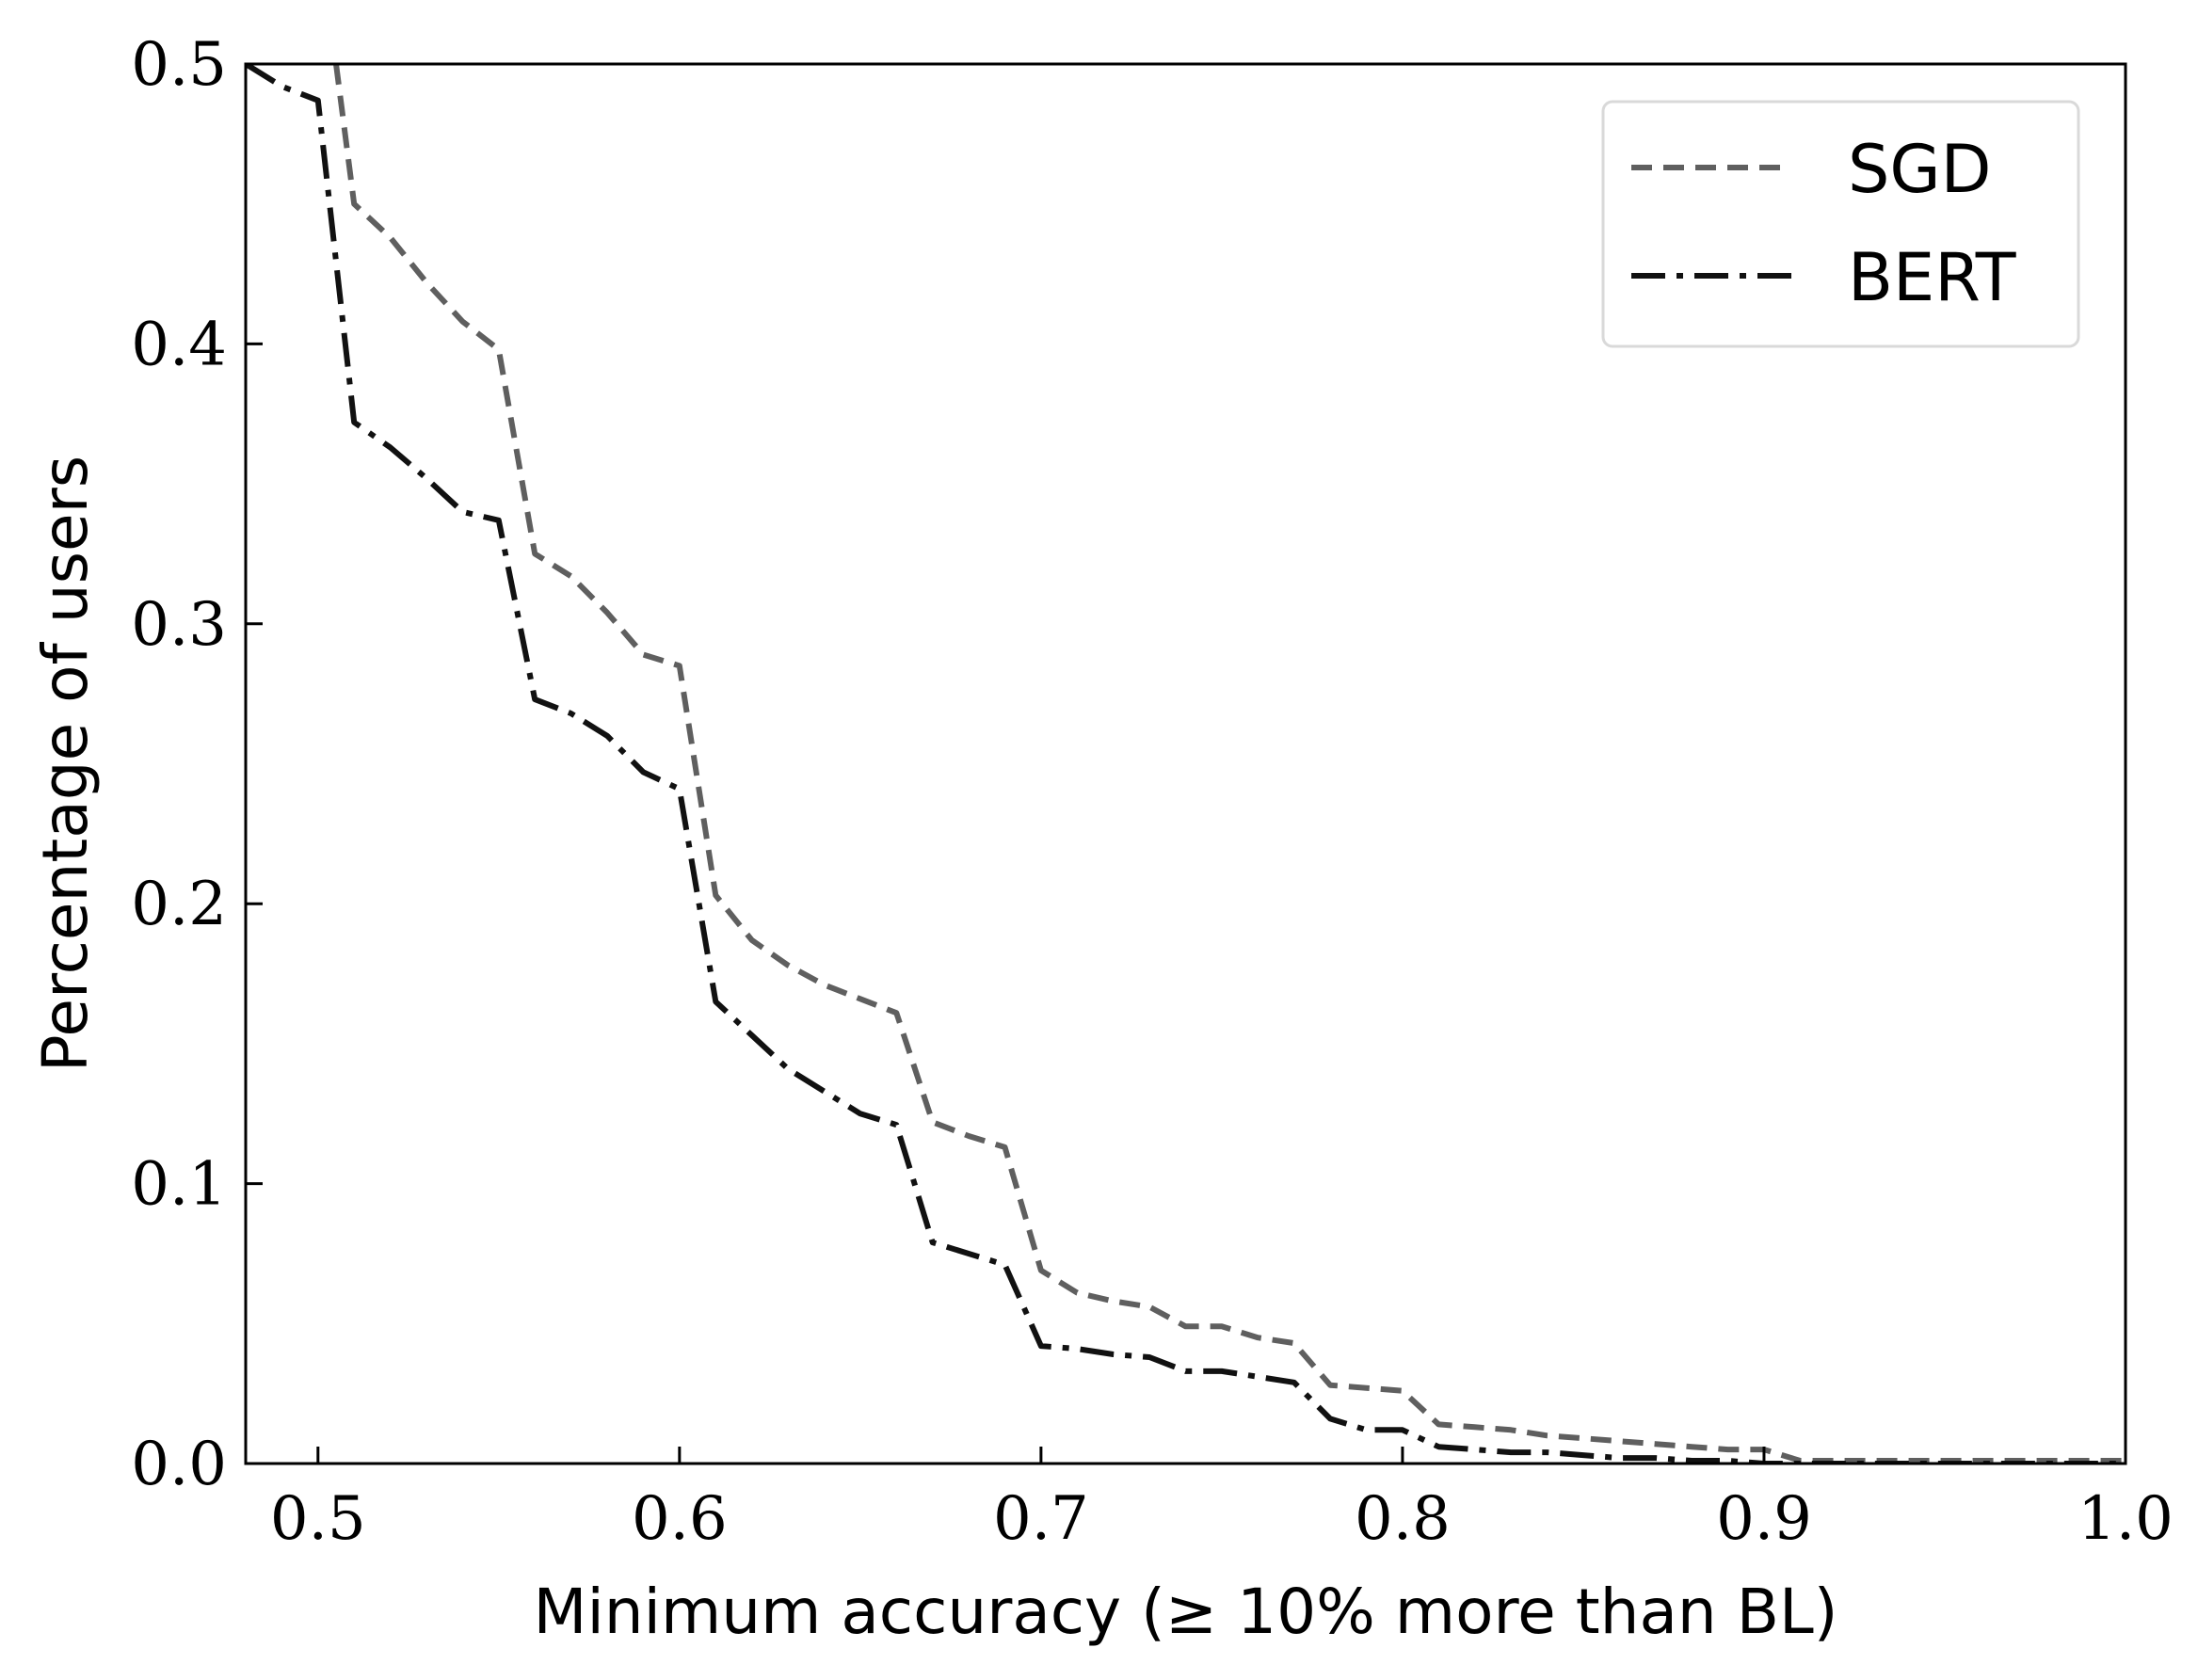 The height and width of the screenshot is (1680, 2198). Describe the element at coordinates (318, 1519) in the screenshot. I see `x-tick-label: 0.5` at that location.